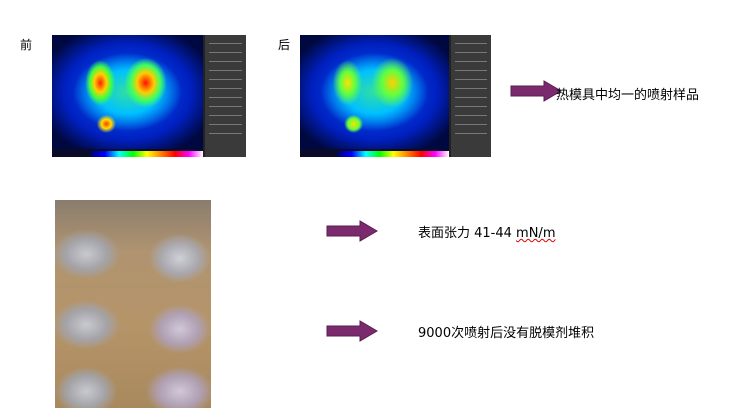 Image resolution: width=739 pixels, height=417 pixels. What do you see at coordinates (506, 333) in the screenshot?
I see `bullet-no-buildup: 9000次喷射后没有脱模剂堆积` at bounding box center [506, 333].